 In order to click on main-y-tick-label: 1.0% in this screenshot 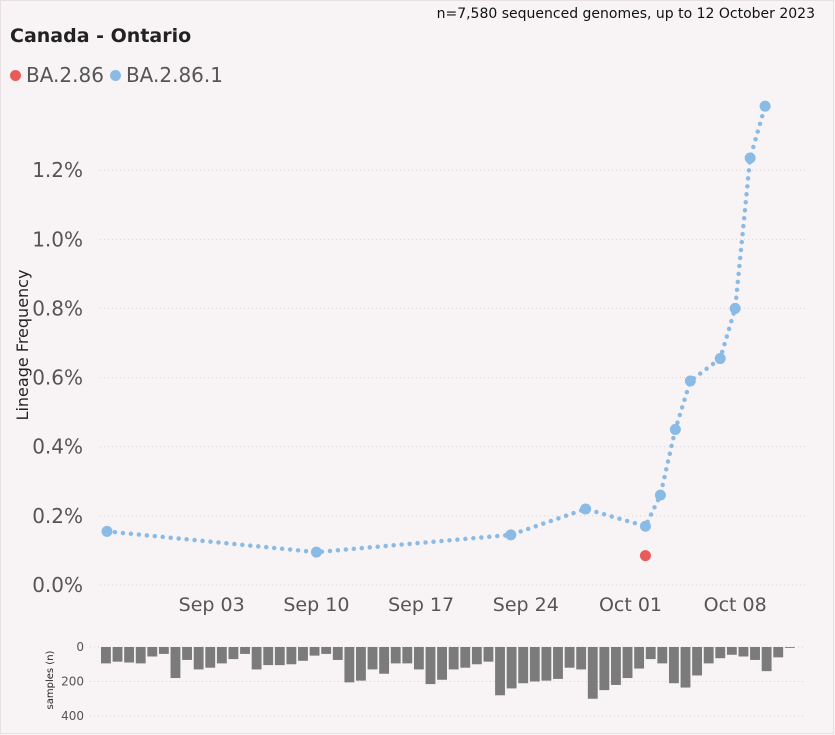, I will do `click(57, 239)`.